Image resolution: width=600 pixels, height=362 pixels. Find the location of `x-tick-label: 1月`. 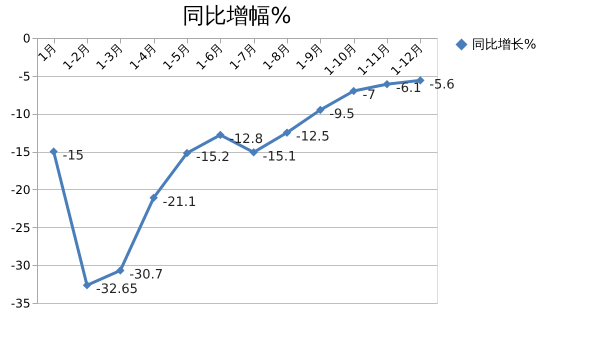

x-tick-label: 1月 is located at coordinates (47, 52).